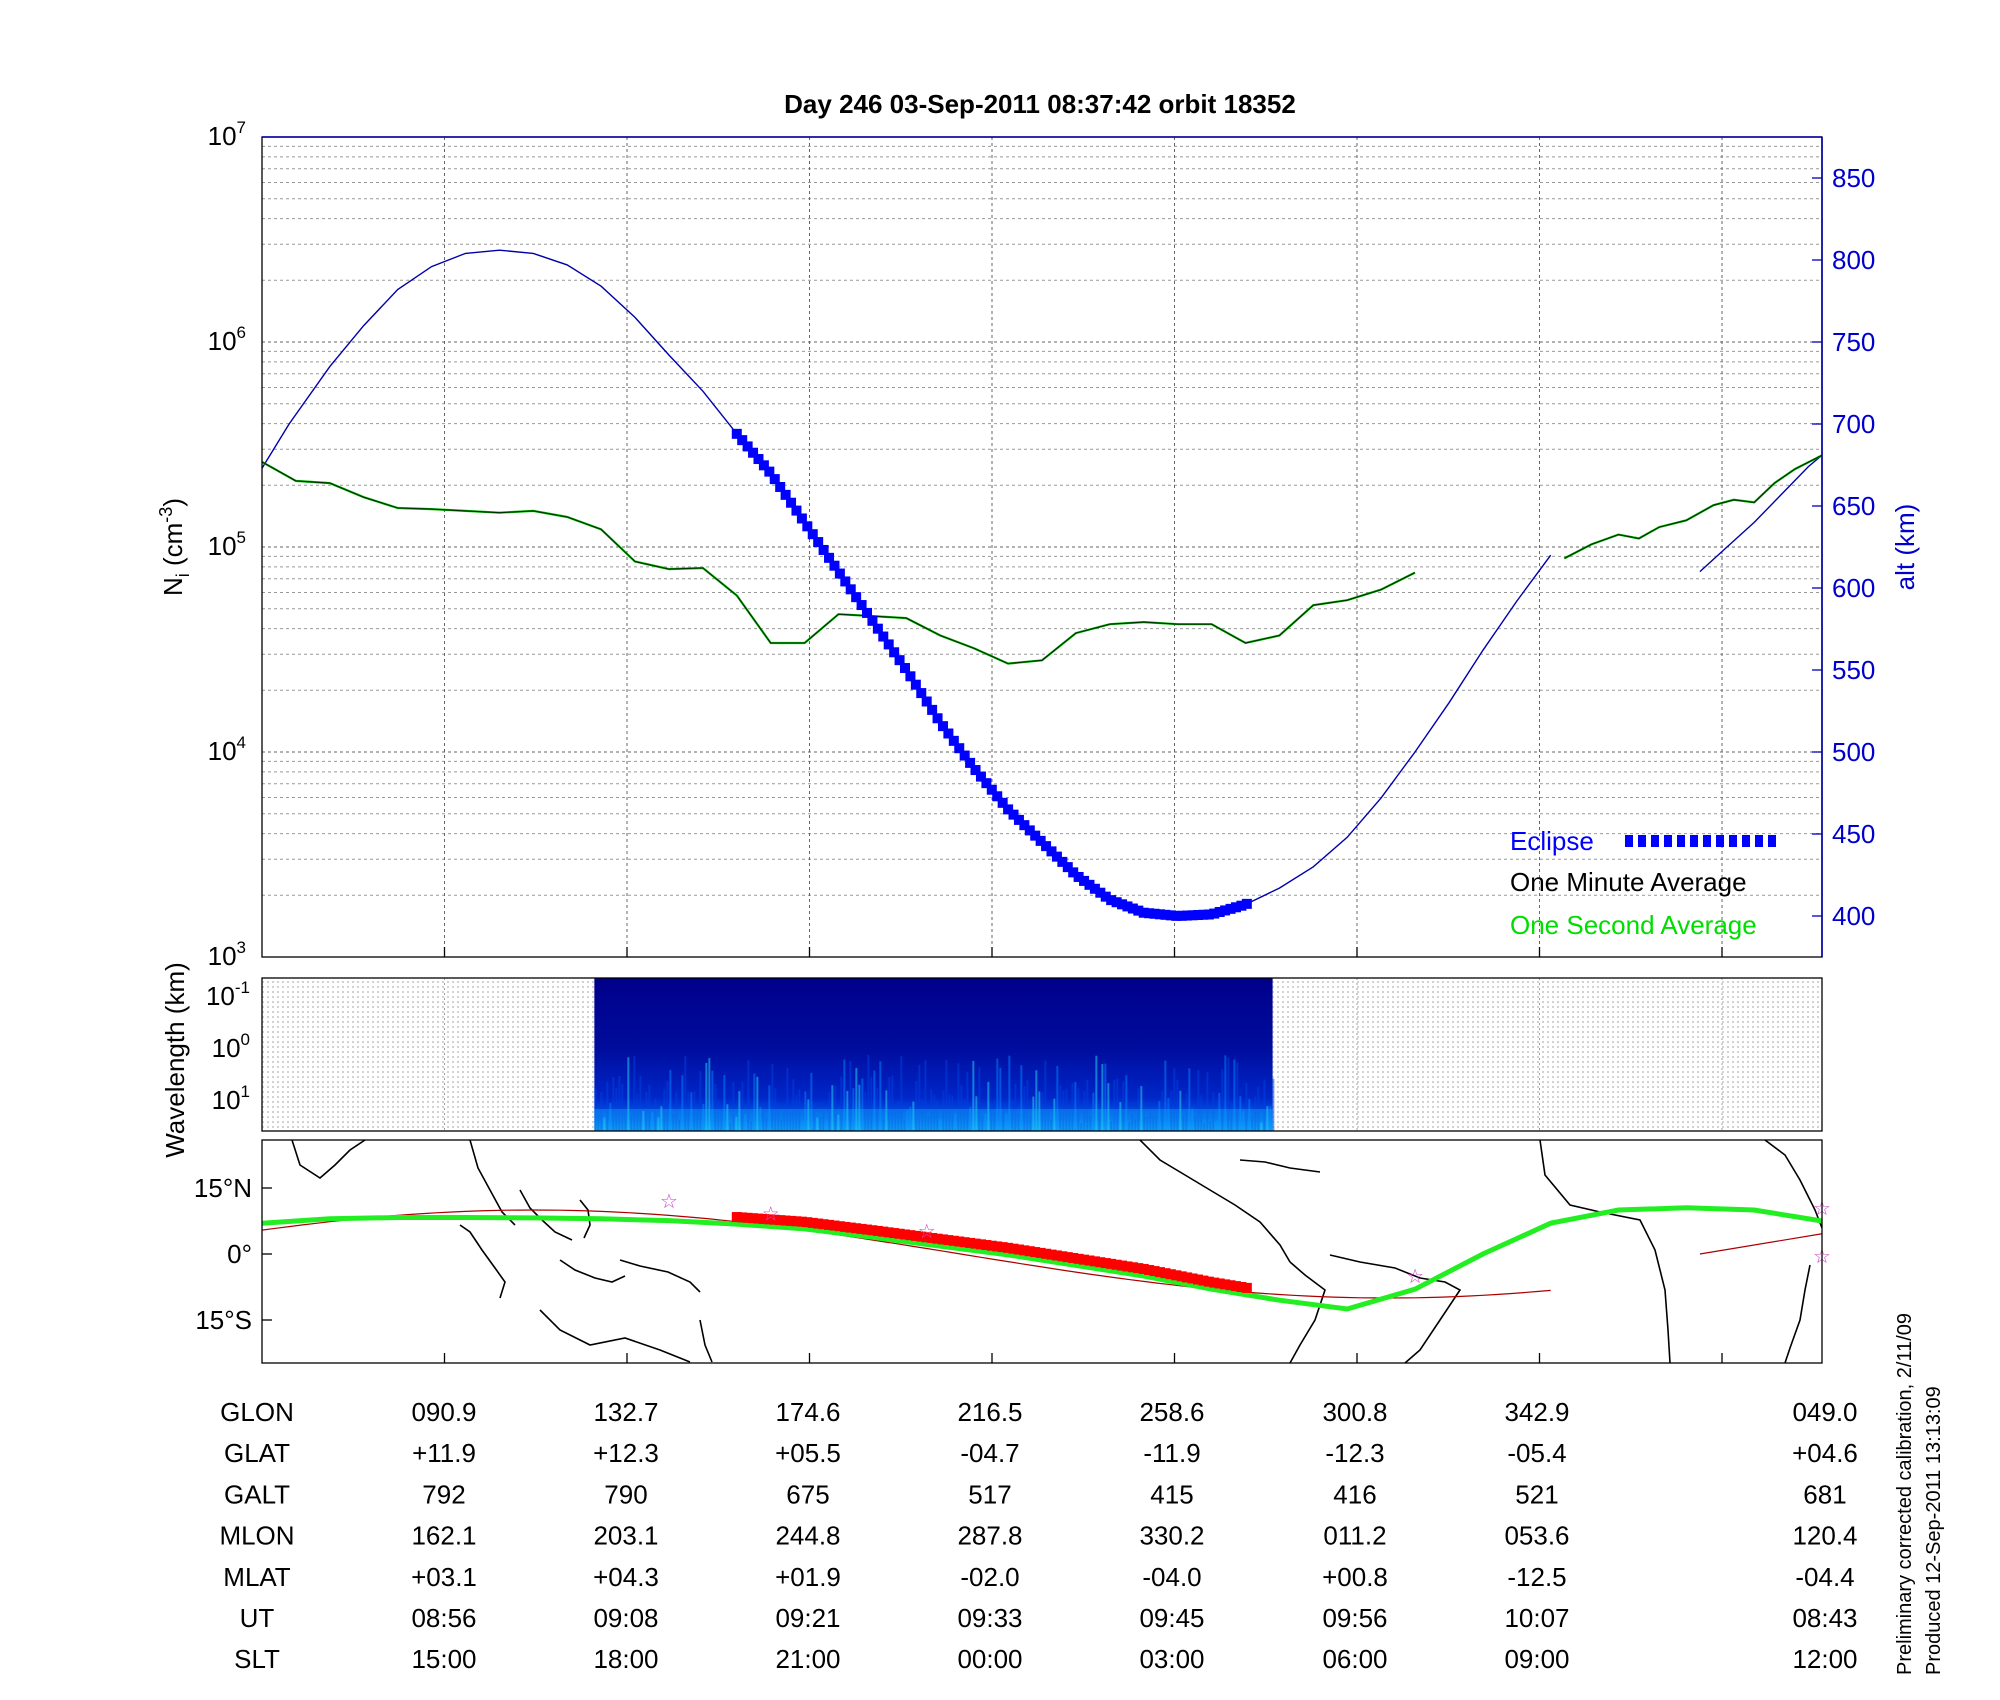  I want to click on ephemeris-cell: 12:00, so click(1824, 1659).